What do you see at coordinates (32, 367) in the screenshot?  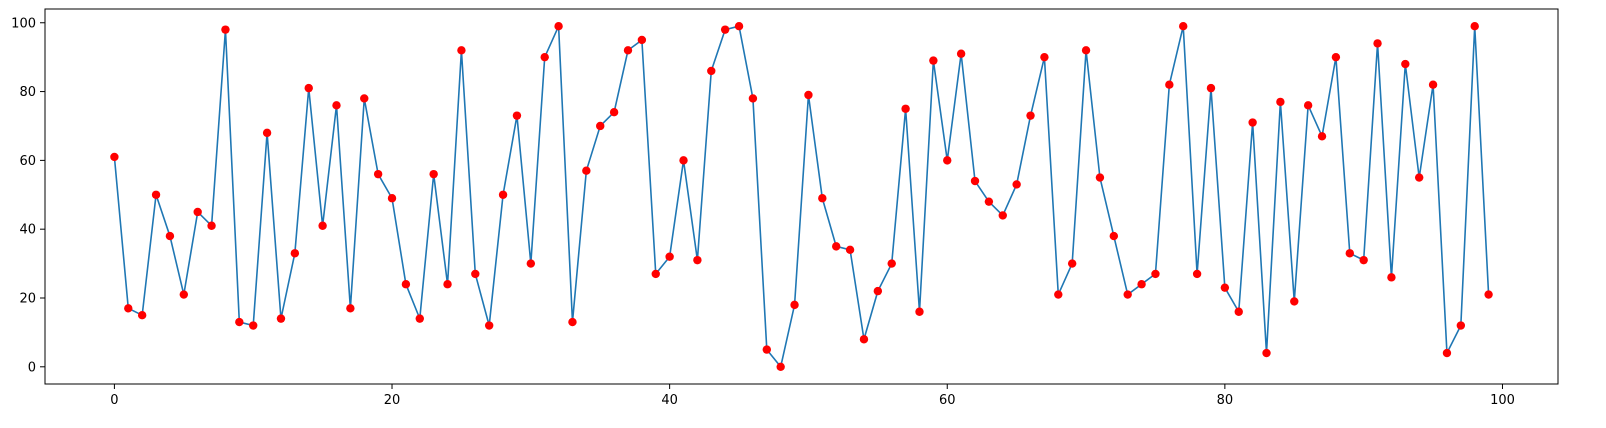 I see `y-tick-label: 0` at bounding box center [32, 367].